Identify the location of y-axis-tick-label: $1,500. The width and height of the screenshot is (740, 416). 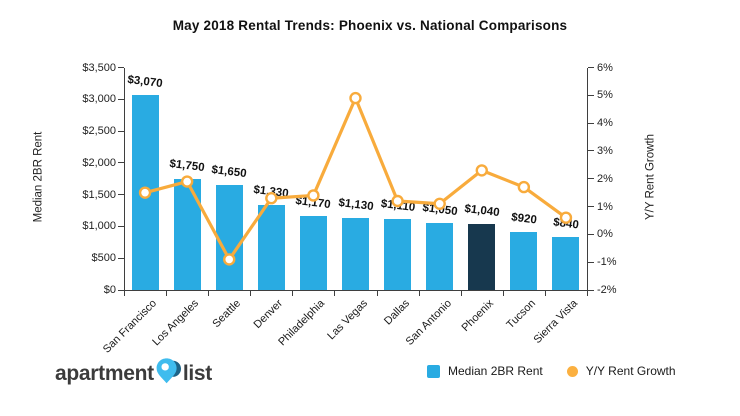
(99, 194).